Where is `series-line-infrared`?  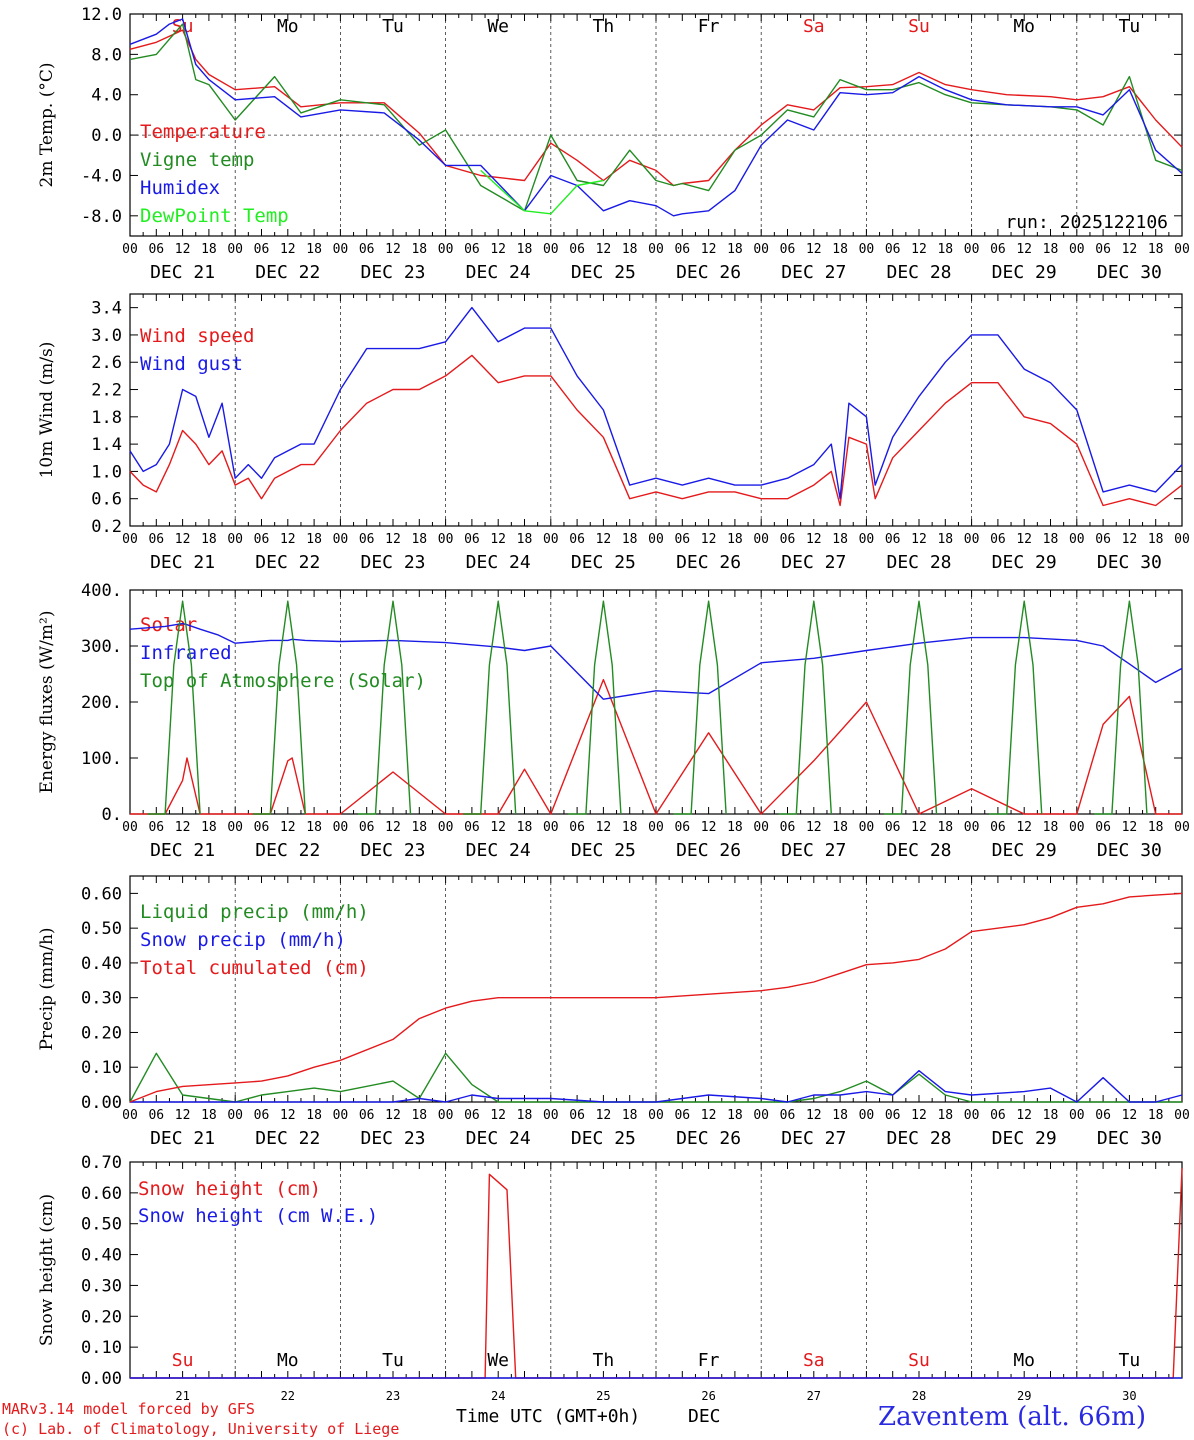 series-line-infrared is located at coordinates (656, 661).